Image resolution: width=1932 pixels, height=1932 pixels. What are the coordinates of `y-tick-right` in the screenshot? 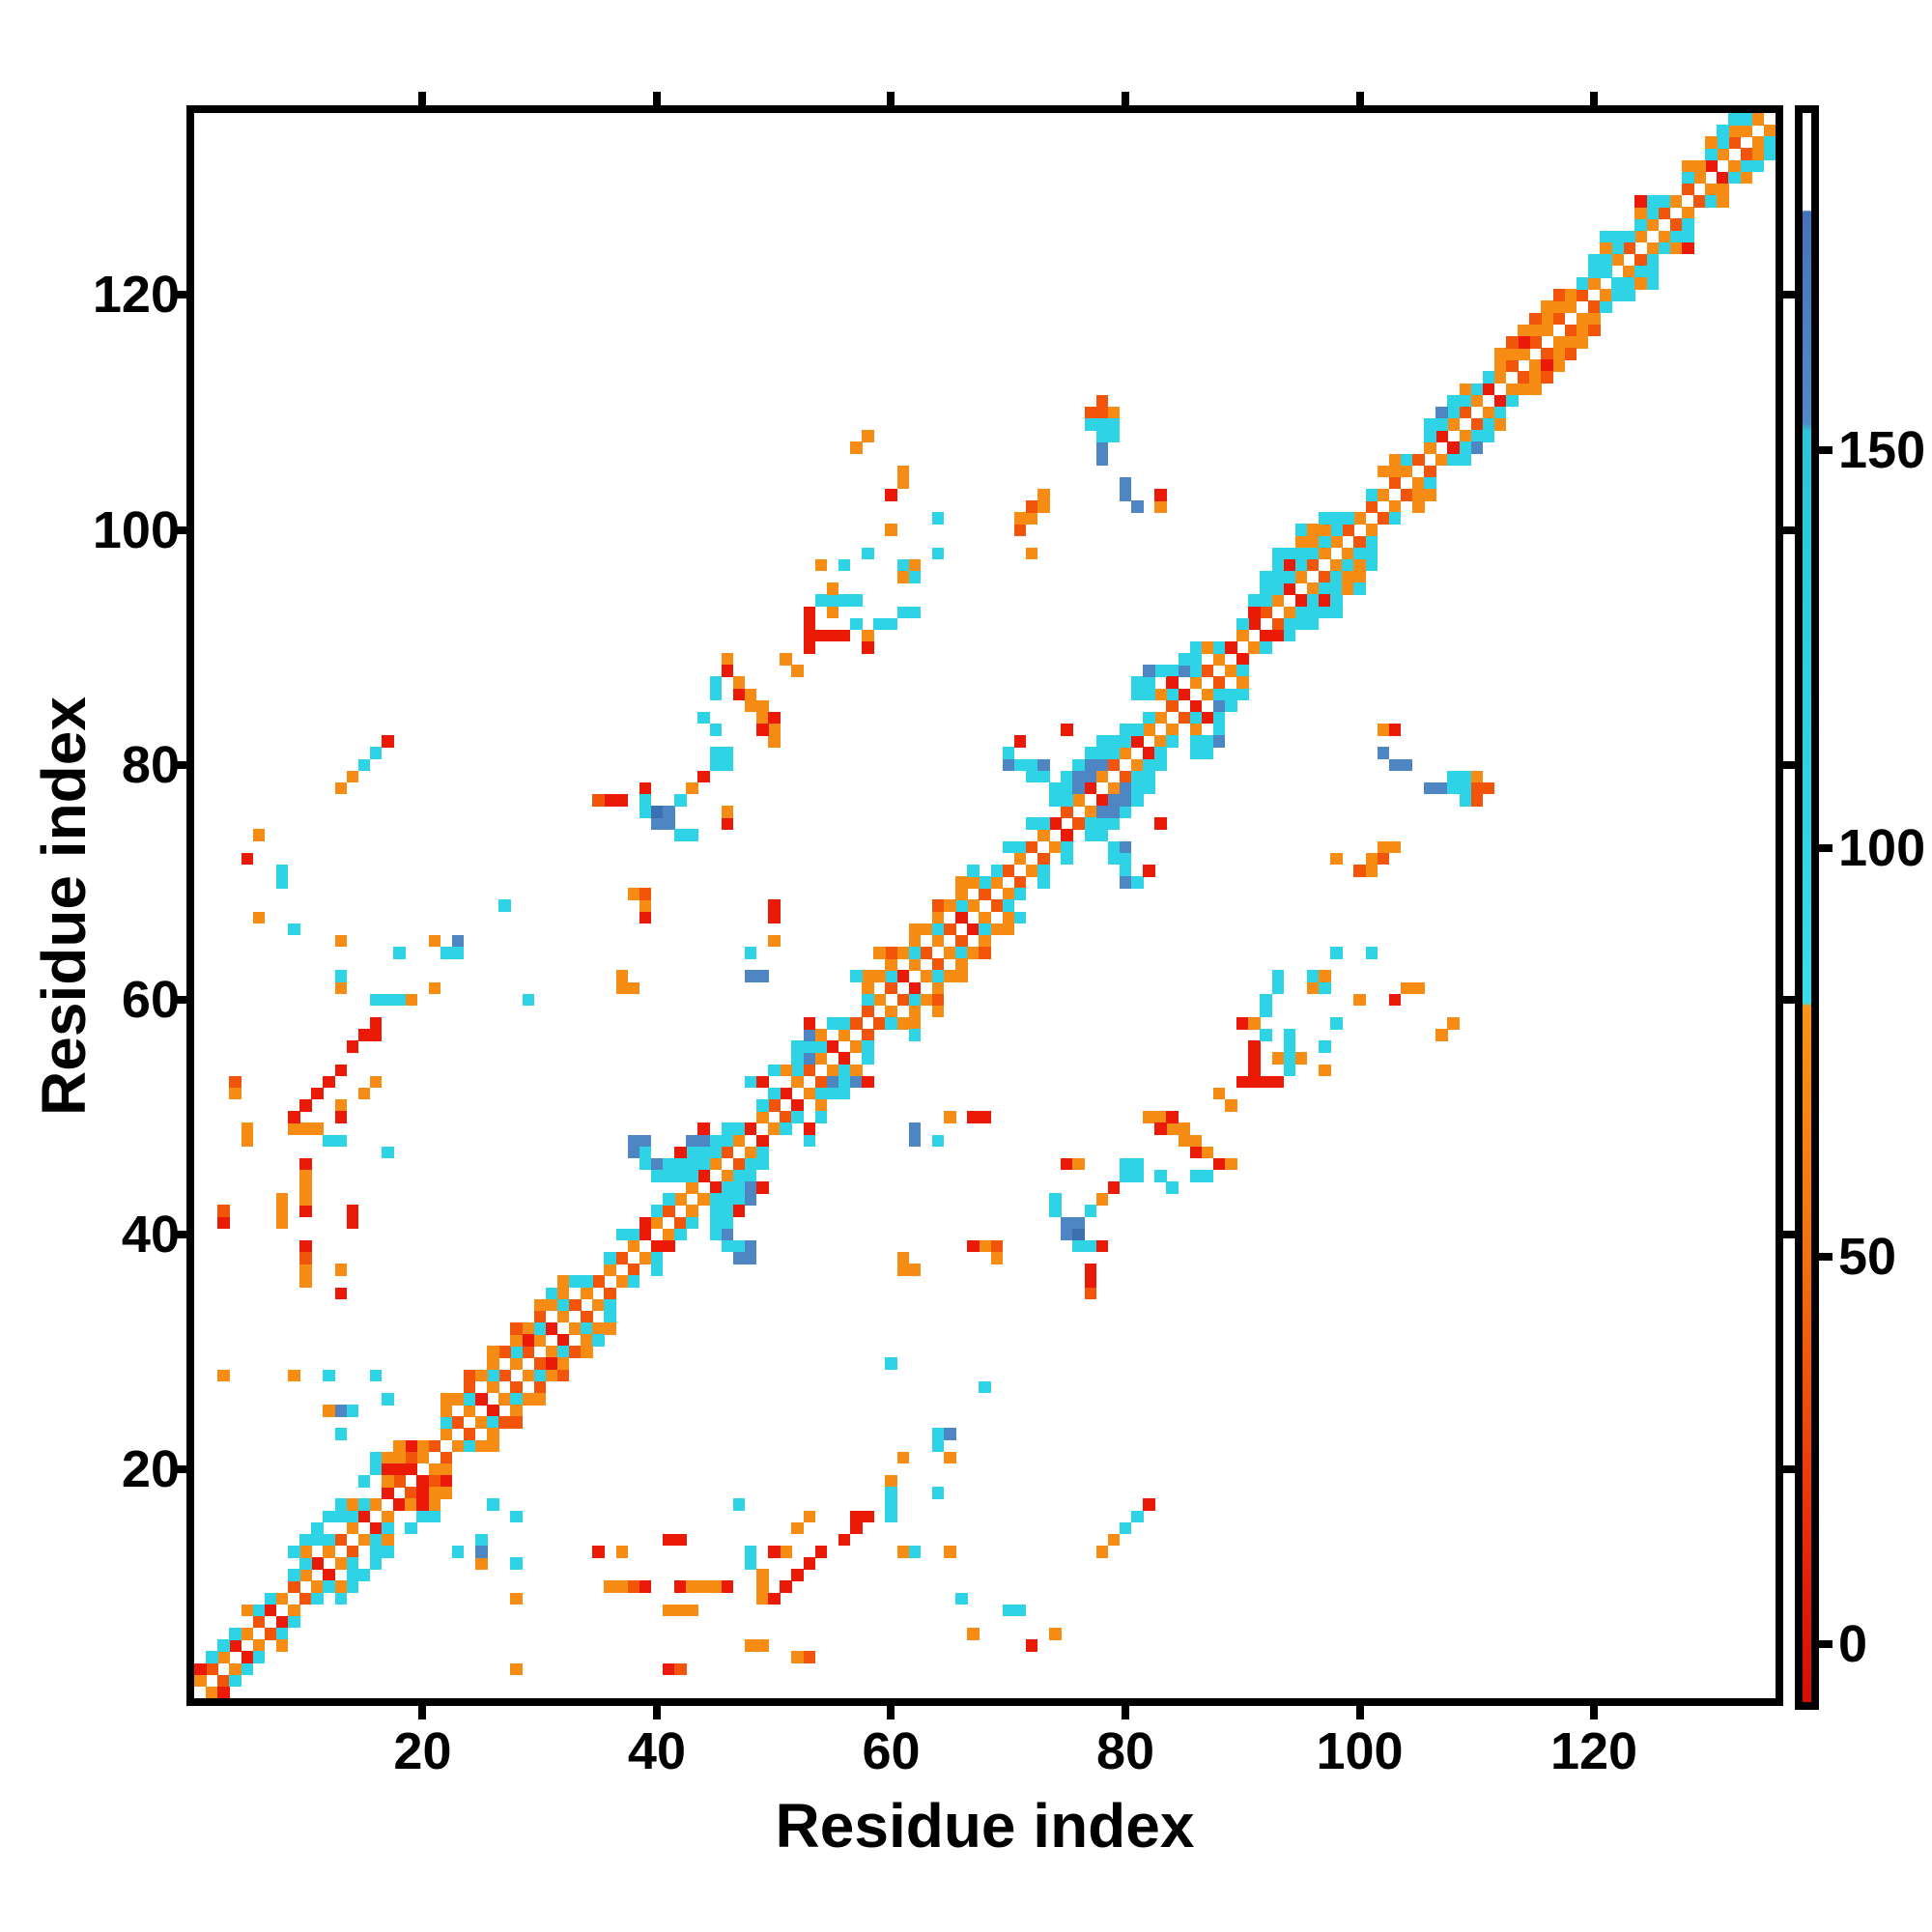 It's located at (1790, 295).